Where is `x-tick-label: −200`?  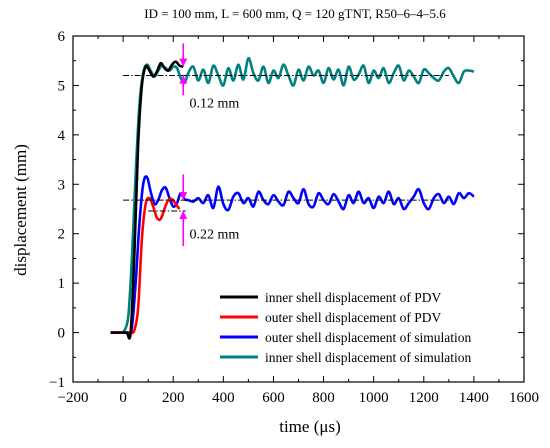 x-tick-label: −200 is located at coordinates (73, 398).